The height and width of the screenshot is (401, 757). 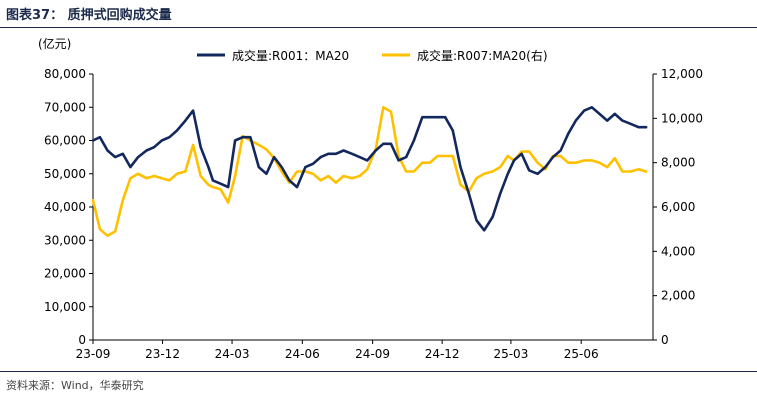 What do you see at coordinates (510, 354) in the screenshot?
I see `x-tick-label: 25-03` at bounding box center [510, 354].